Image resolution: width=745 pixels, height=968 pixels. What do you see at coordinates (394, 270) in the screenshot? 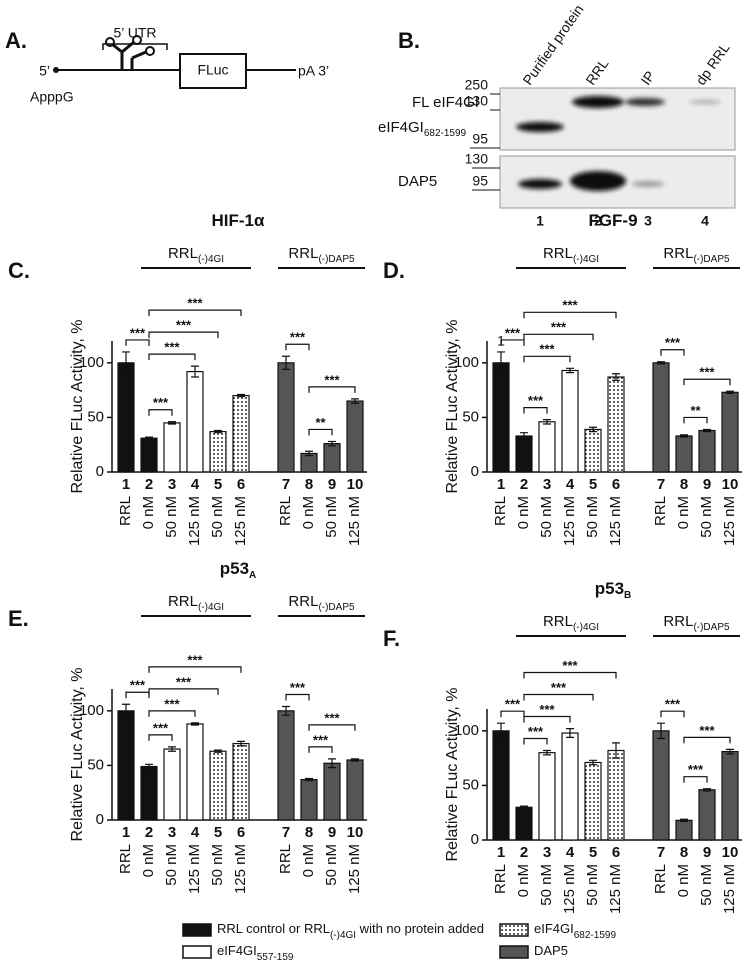
I see `panel-letter: D.` at bounding box center [394, 270].